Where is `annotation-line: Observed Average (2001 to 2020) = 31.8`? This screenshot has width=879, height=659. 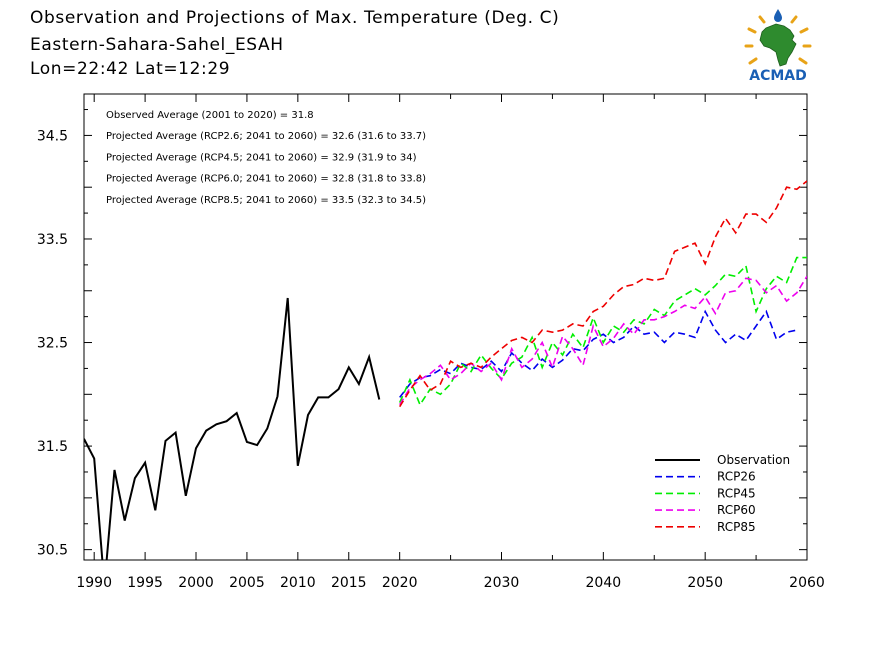 annotation-line: Observed Average (2001 to 2020) = 31.8 is located at coordinates (210, 115).